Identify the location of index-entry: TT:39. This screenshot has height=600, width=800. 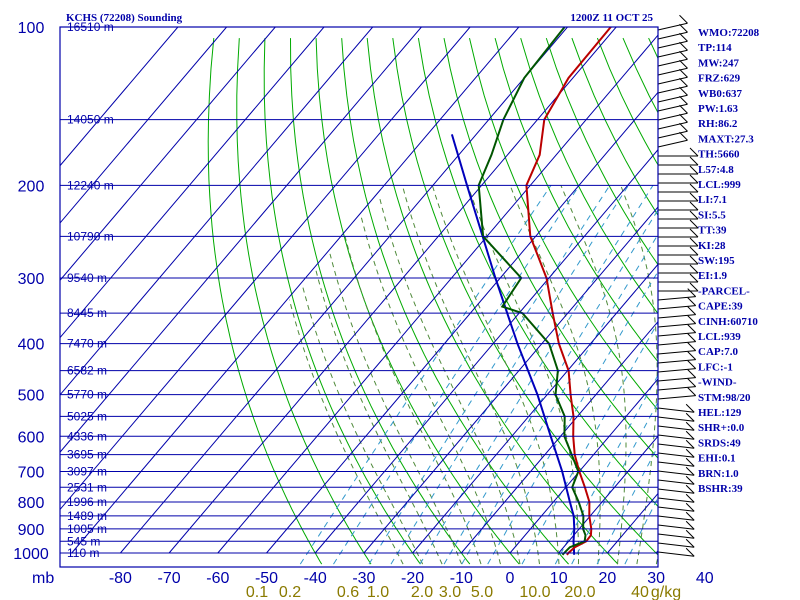
(712, 231).